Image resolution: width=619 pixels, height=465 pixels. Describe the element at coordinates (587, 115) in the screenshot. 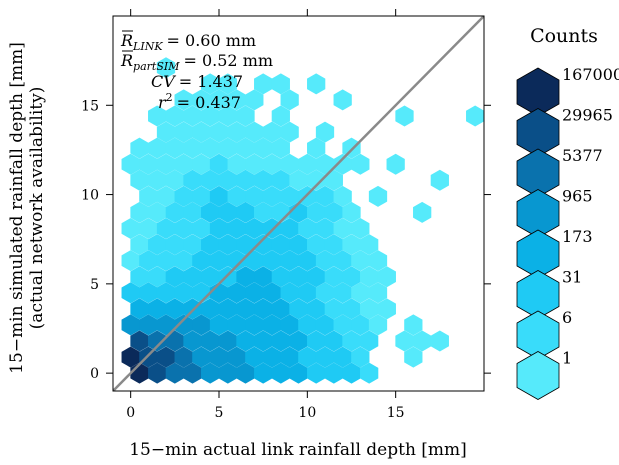

I see `legend-label: 29965` at that location.